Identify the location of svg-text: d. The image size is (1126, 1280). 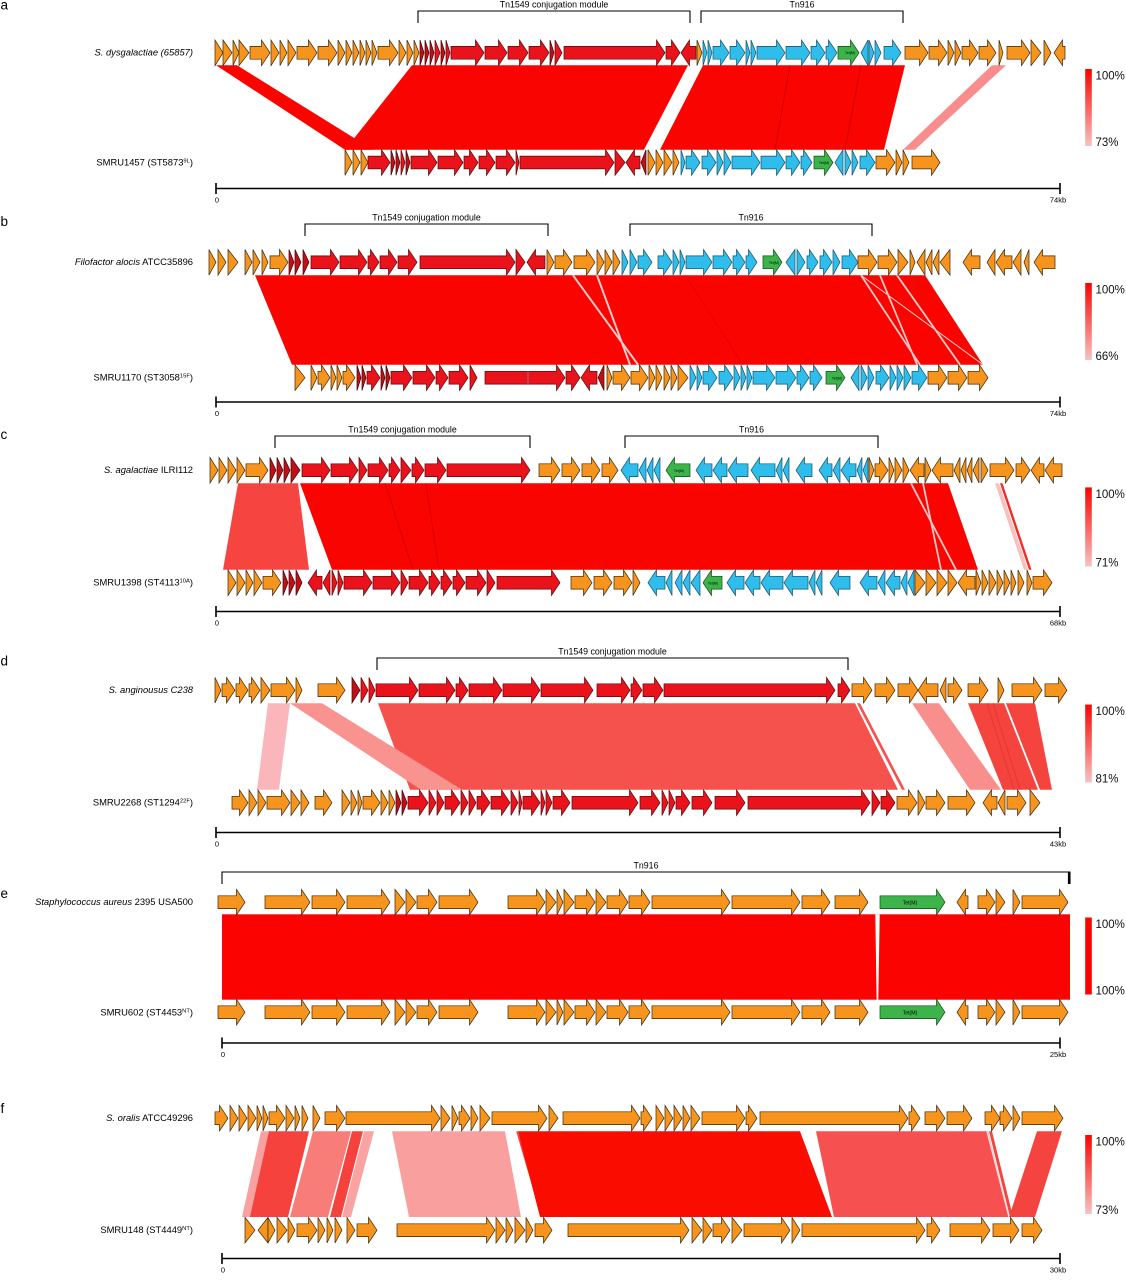
(5, 661).